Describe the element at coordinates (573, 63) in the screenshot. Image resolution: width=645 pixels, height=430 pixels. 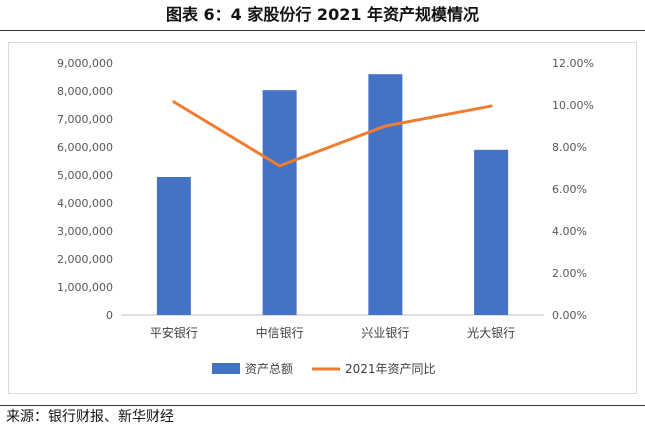
I see `y-right-tick-label: 12.00%` at that location.